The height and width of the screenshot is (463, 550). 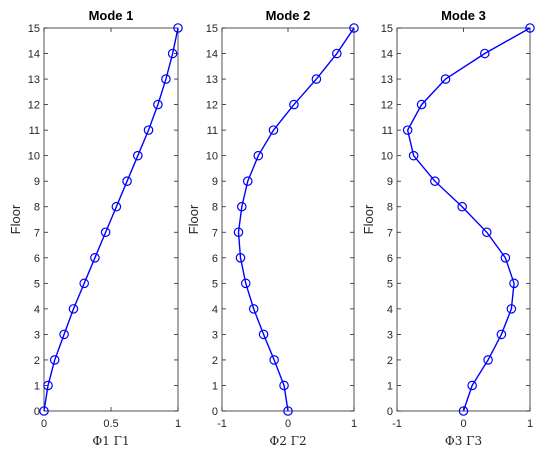 What do you see at coordinates (37, 386) in the screenshot?
I see `y-tick-label: 1` at bounding box center [37, 386].